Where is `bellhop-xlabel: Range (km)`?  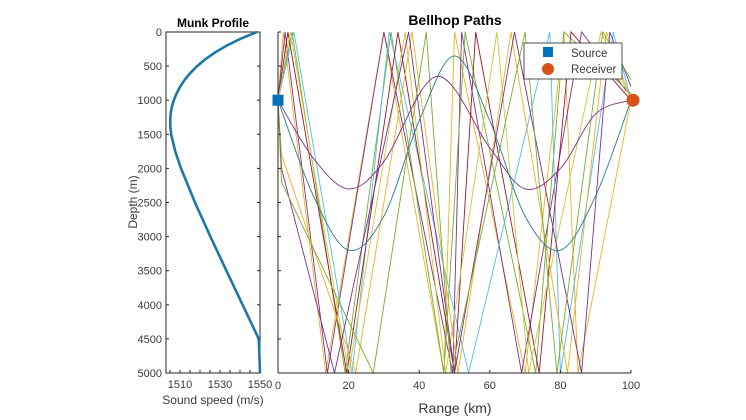 bellhop-xlabel: Range (km) is located at coordinates (454, 408).